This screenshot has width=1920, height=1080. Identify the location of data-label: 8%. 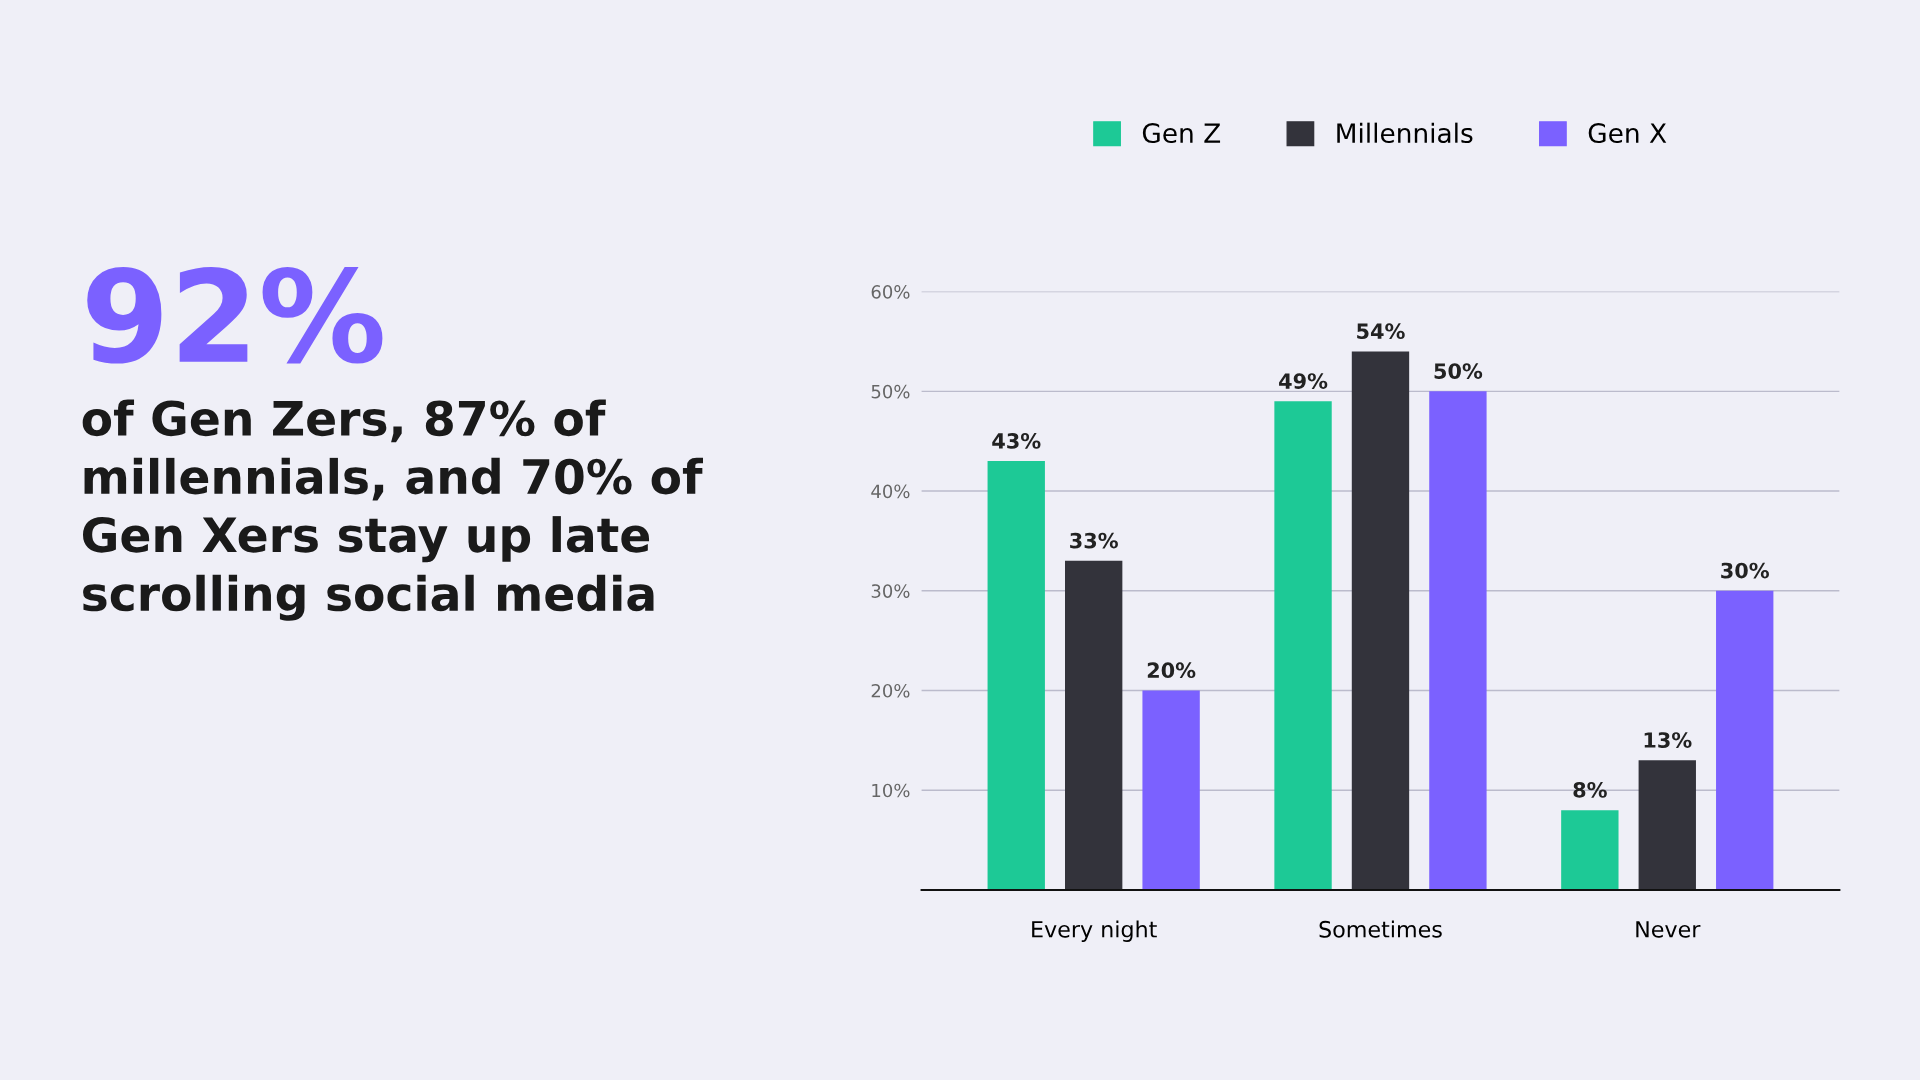
(1590, 790).